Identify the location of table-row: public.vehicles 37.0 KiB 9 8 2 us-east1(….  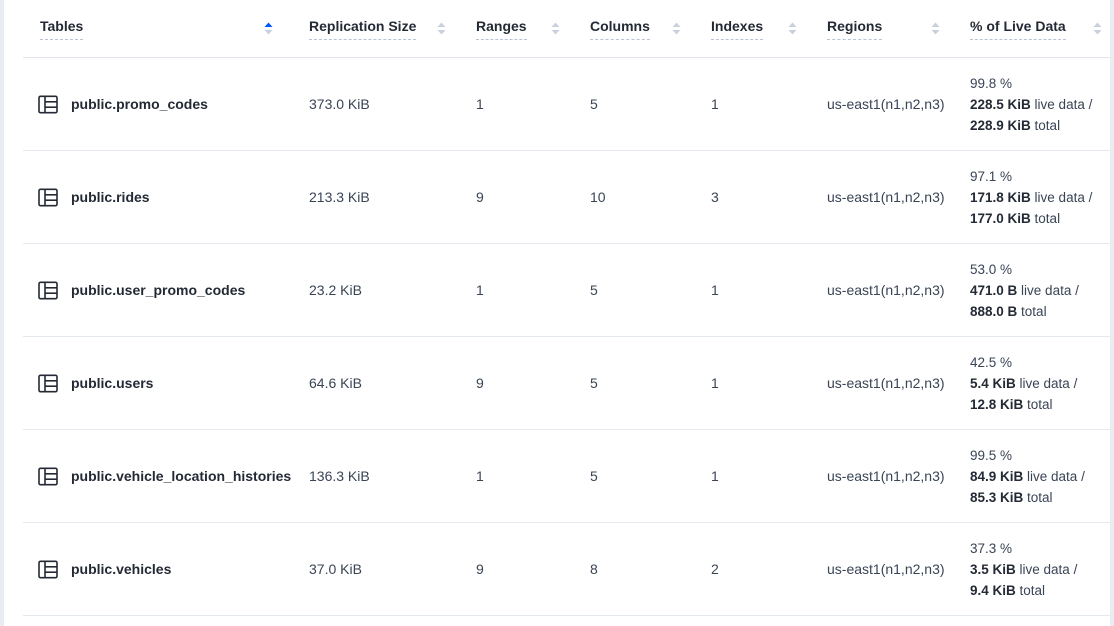
(566, 569).